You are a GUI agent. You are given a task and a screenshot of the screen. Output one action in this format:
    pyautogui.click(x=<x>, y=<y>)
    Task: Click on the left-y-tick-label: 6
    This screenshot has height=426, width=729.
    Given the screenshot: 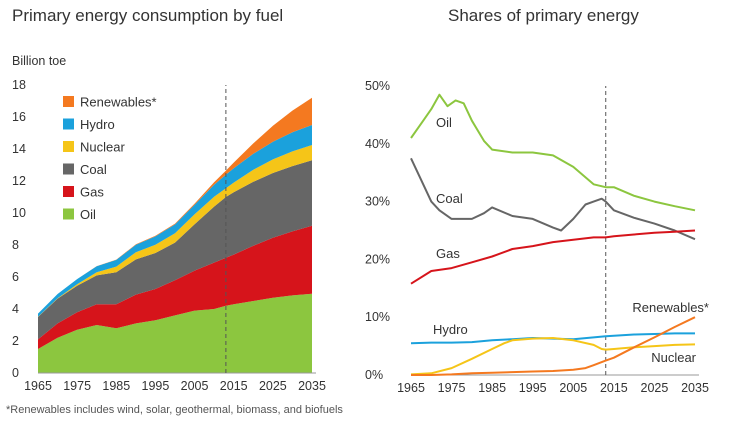 What is the action you would take?
    pyautogui.click(x=15, y=277)
    